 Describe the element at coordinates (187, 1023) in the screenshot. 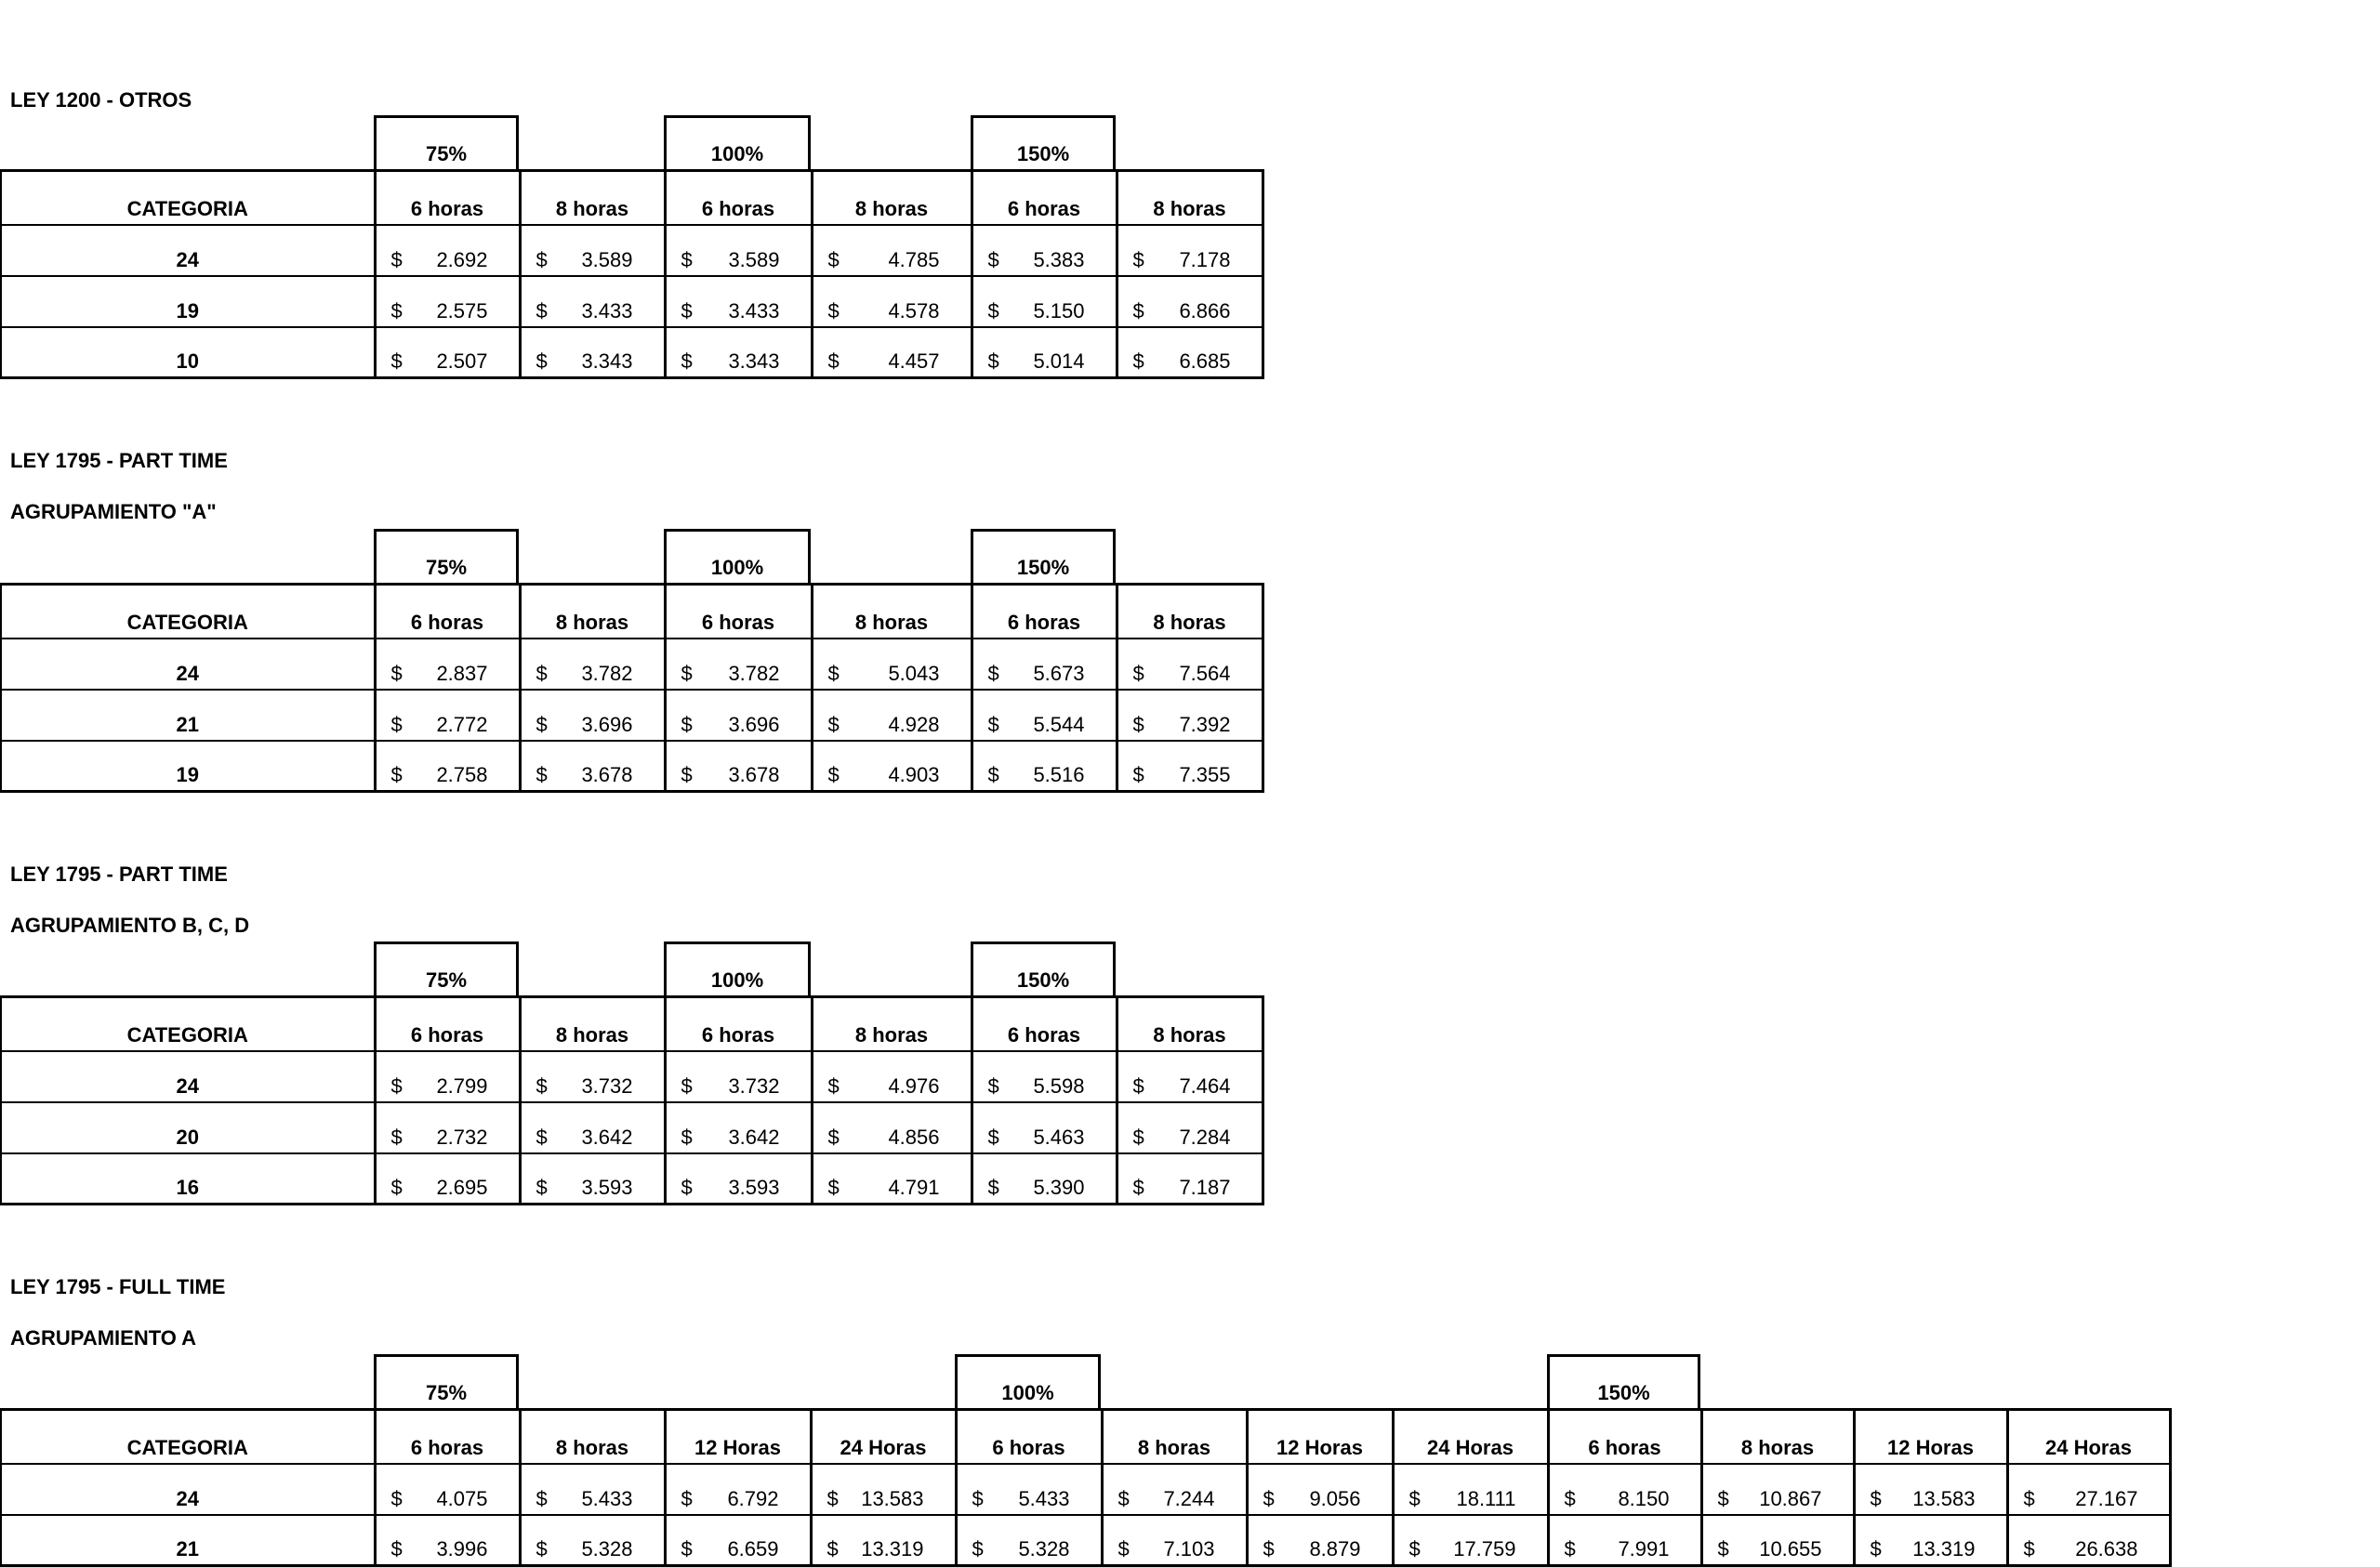

I see `category-header: CATEGORIA` at that location.